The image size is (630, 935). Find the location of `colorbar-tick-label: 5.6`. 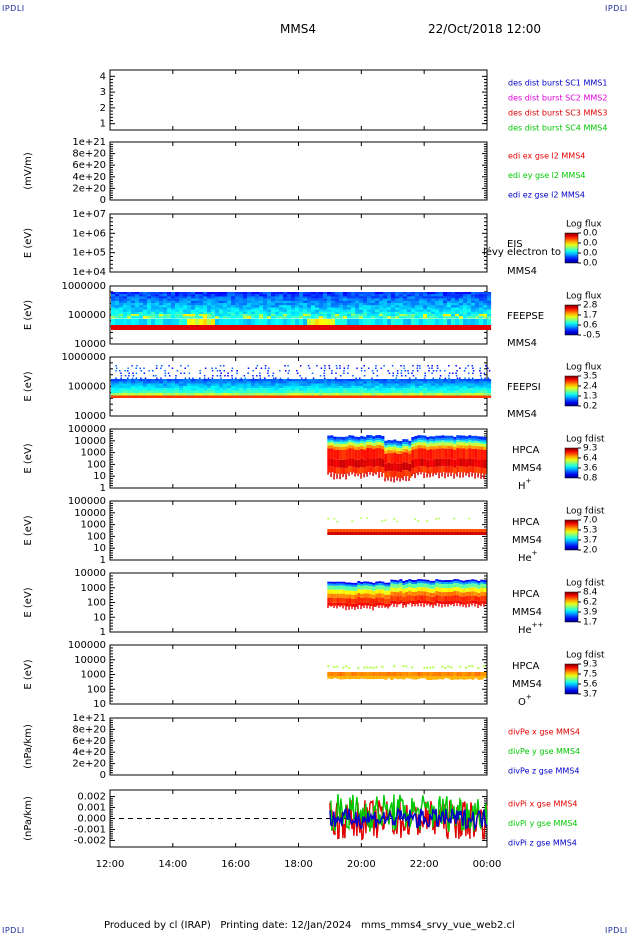

colorbar-tick-label: 5.6 is located at coordinates (590, 685).